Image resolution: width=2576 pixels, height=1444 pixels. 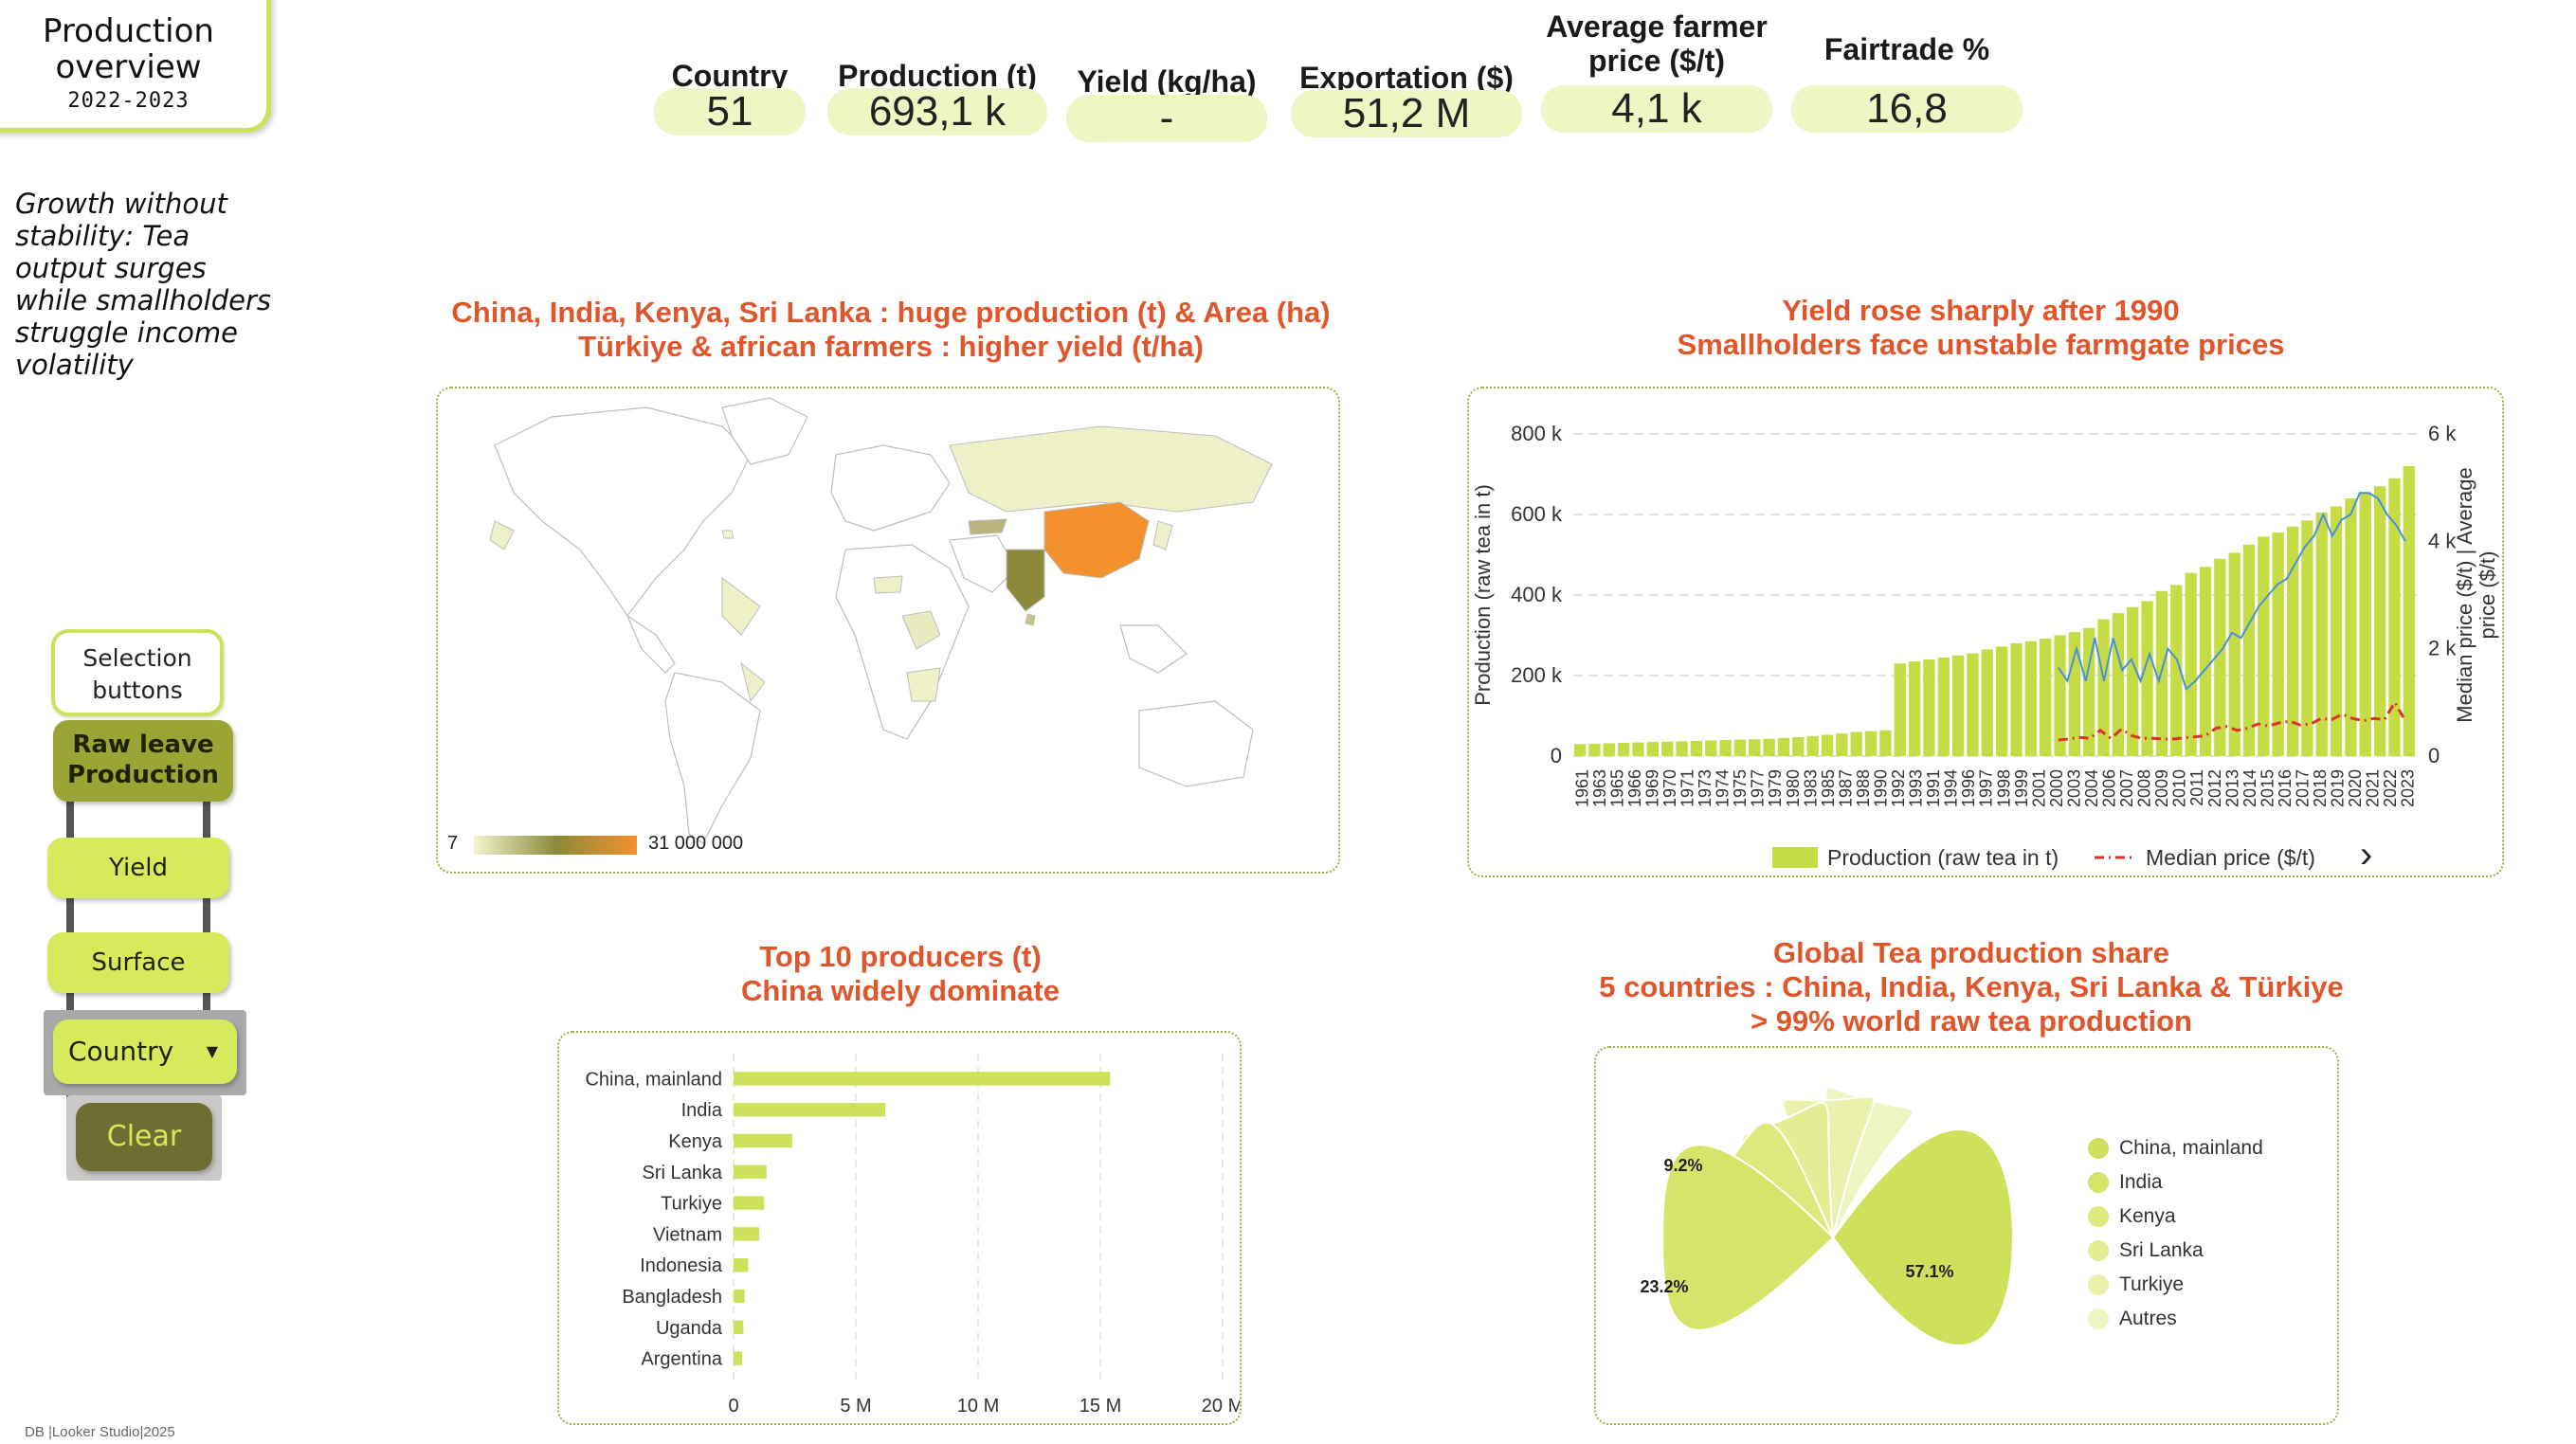 What do you see at coordinates (1167, 81) in the screenshot?
I see `kpi-label: Yield (kg/ha)` at bounding box center [1167, 81].